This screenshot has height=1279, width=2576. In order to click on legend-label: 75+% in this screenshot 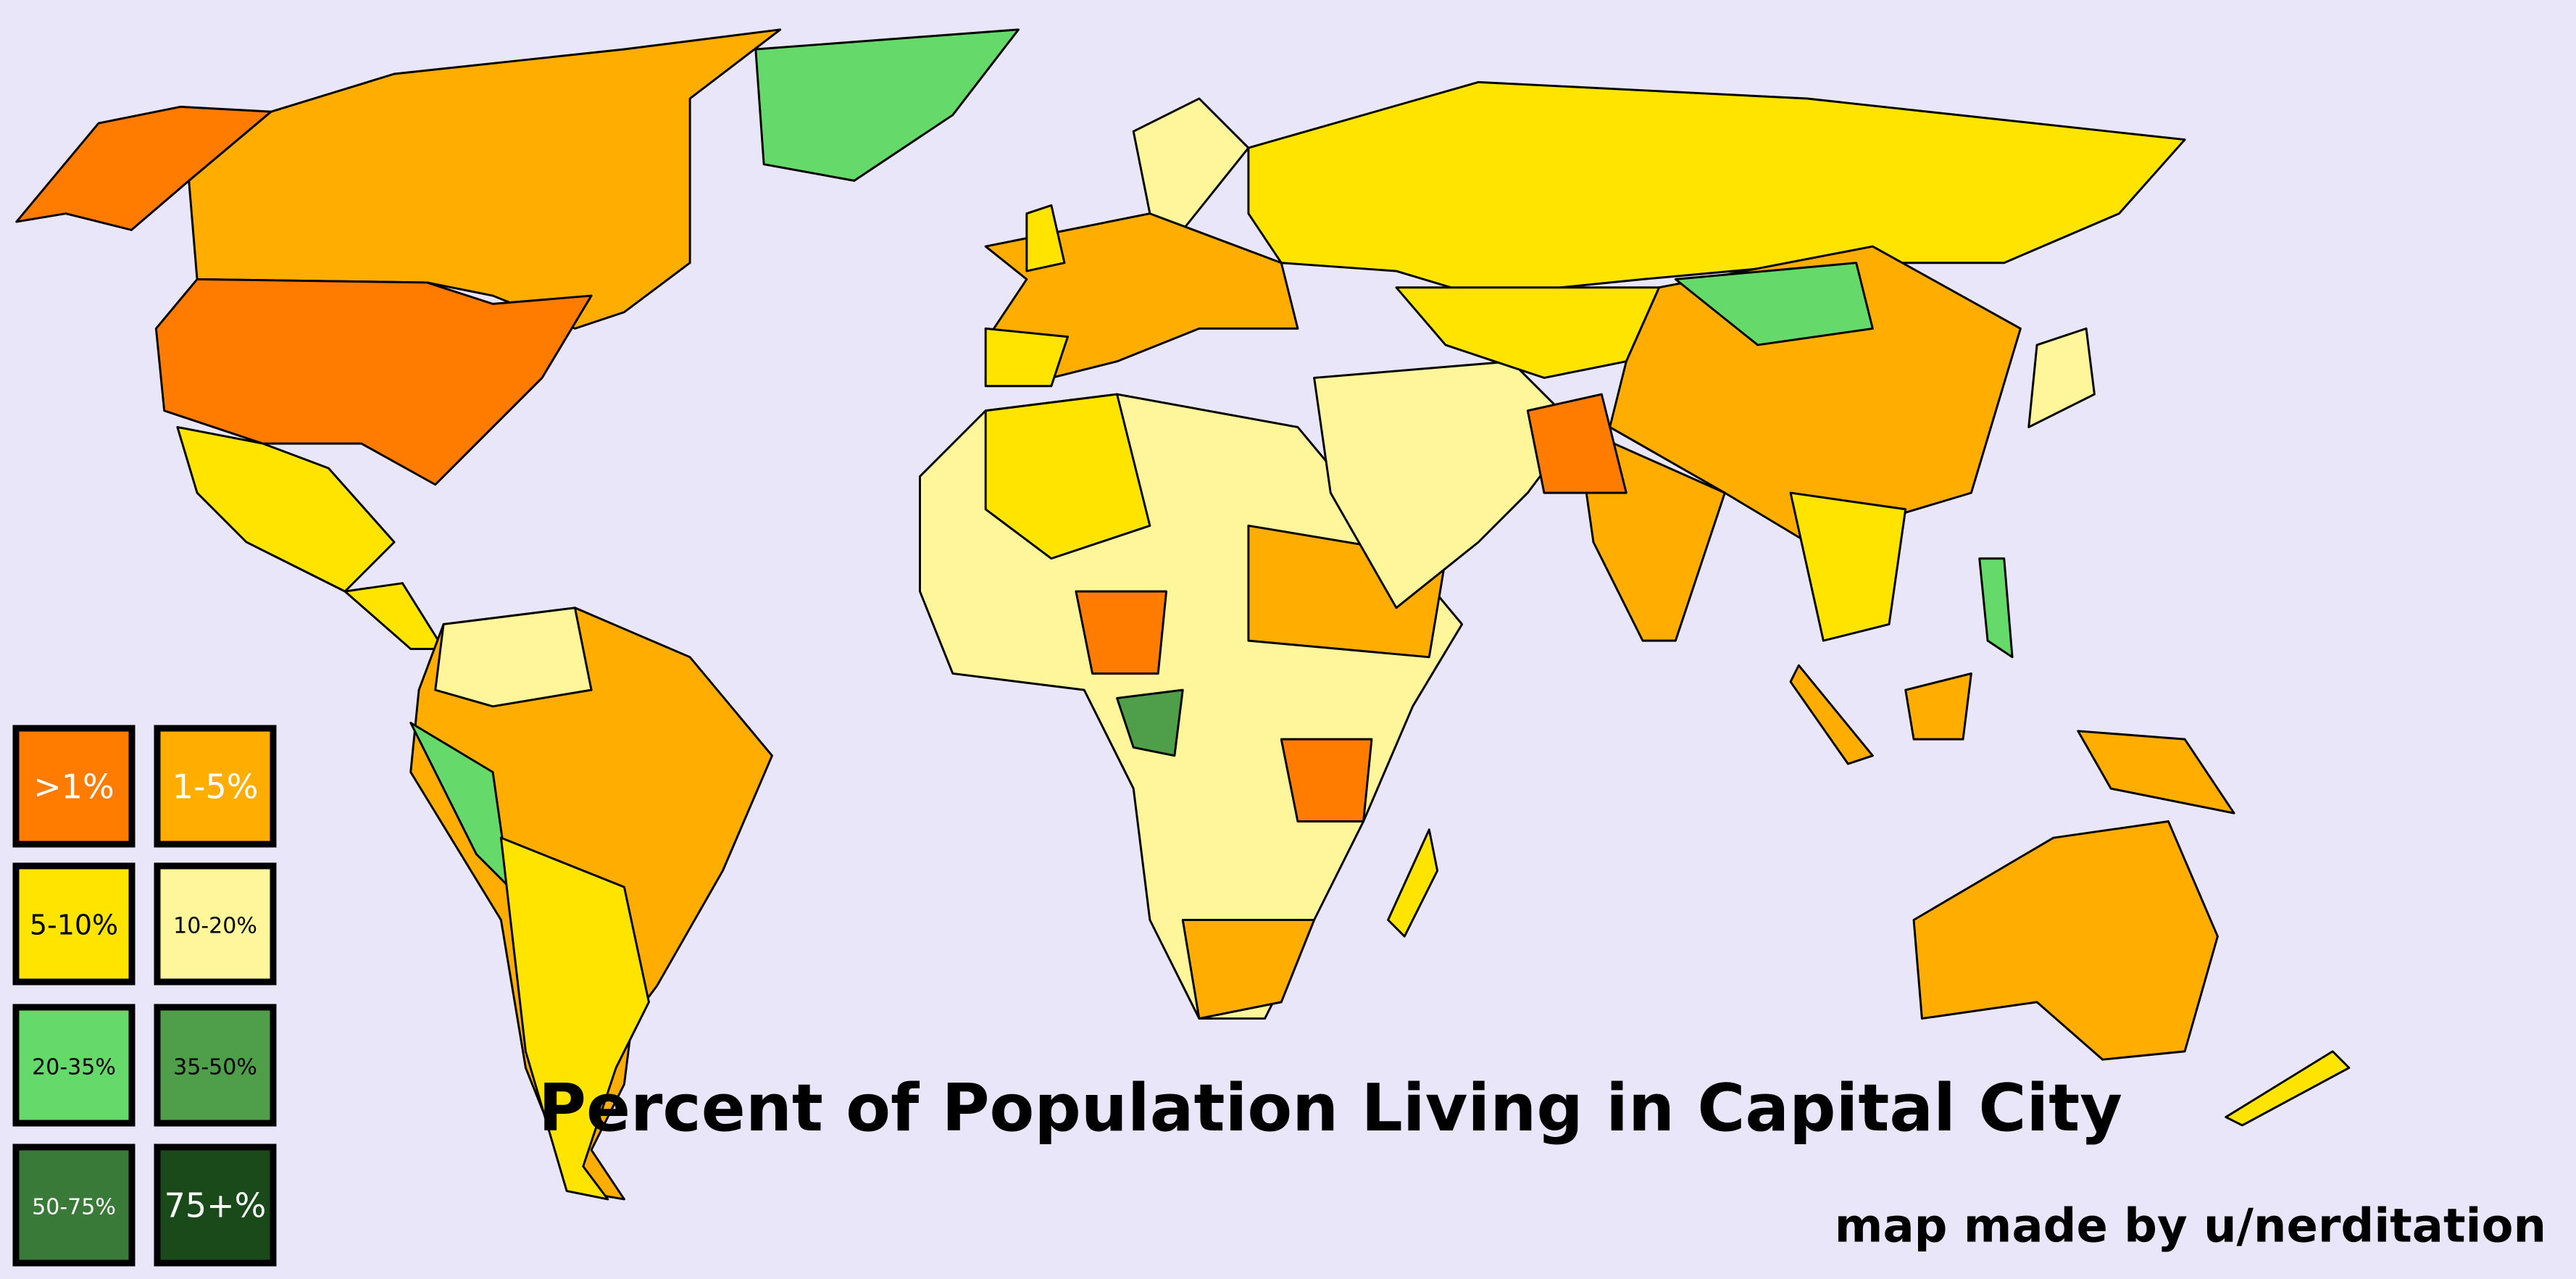, I will do `click(215, 1205)`.